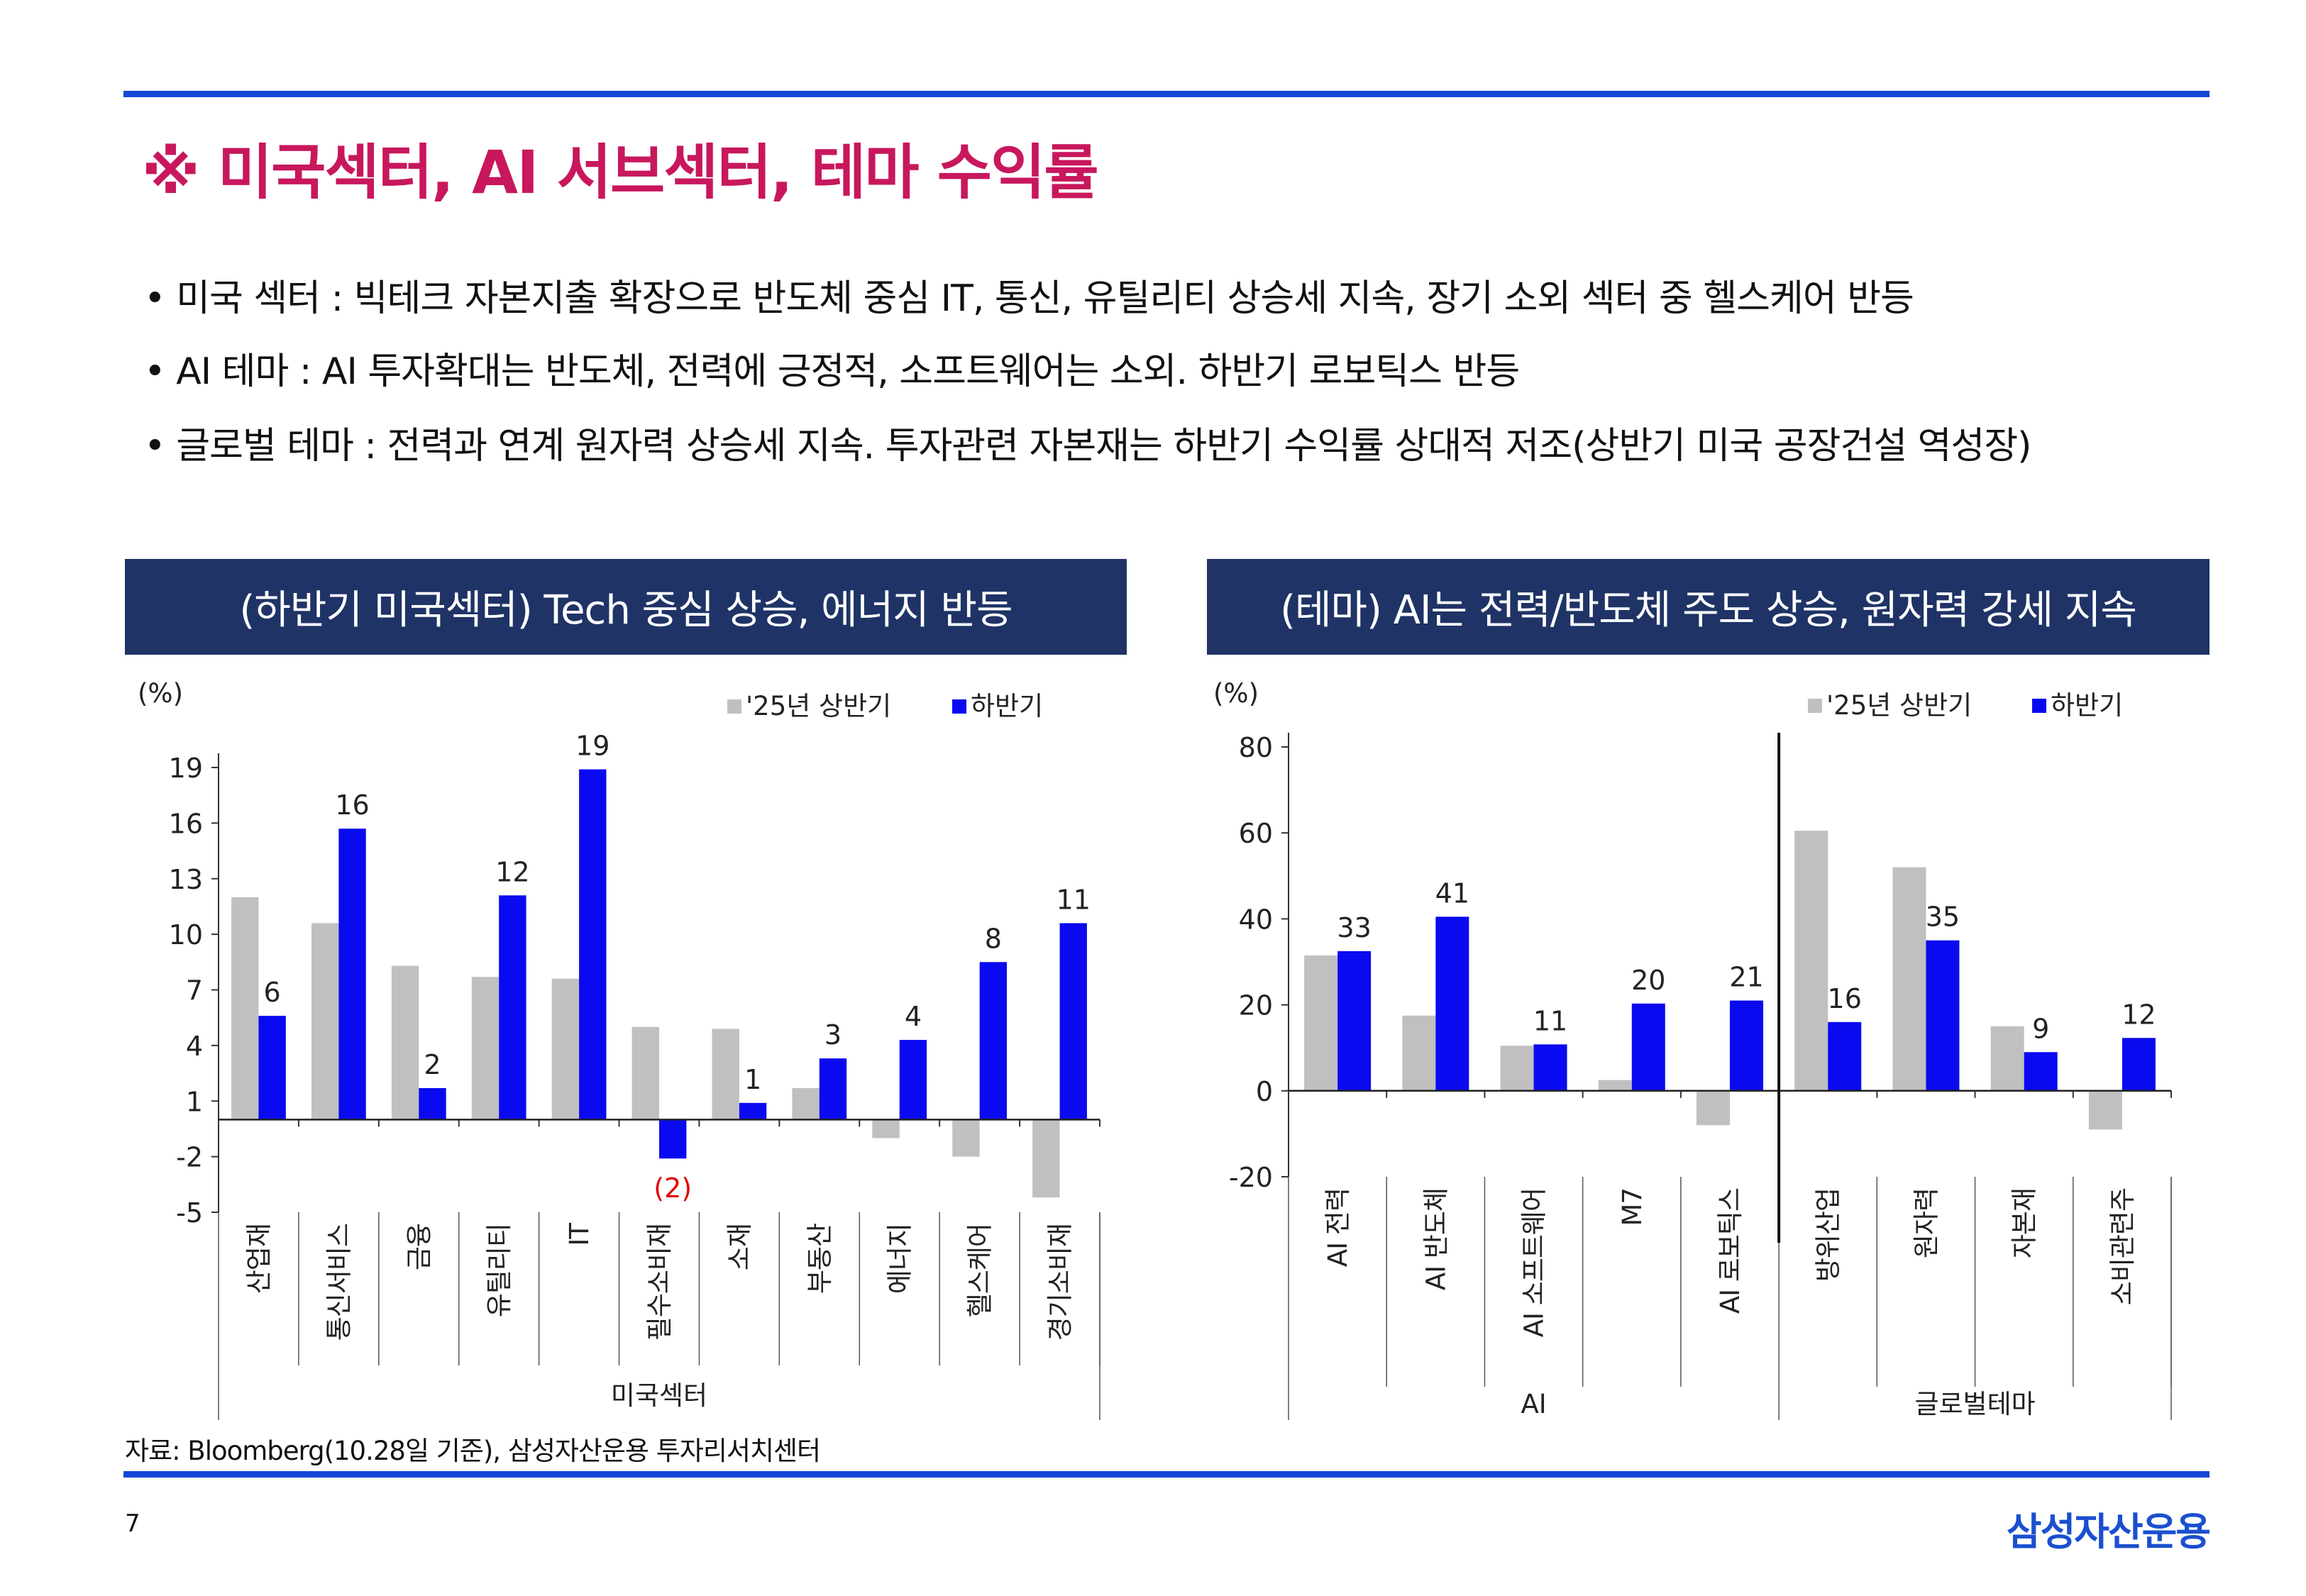 This screenshot has height=1596, width=2306. I want to click on category-label: AI 반도체, so click(1436, 1239).